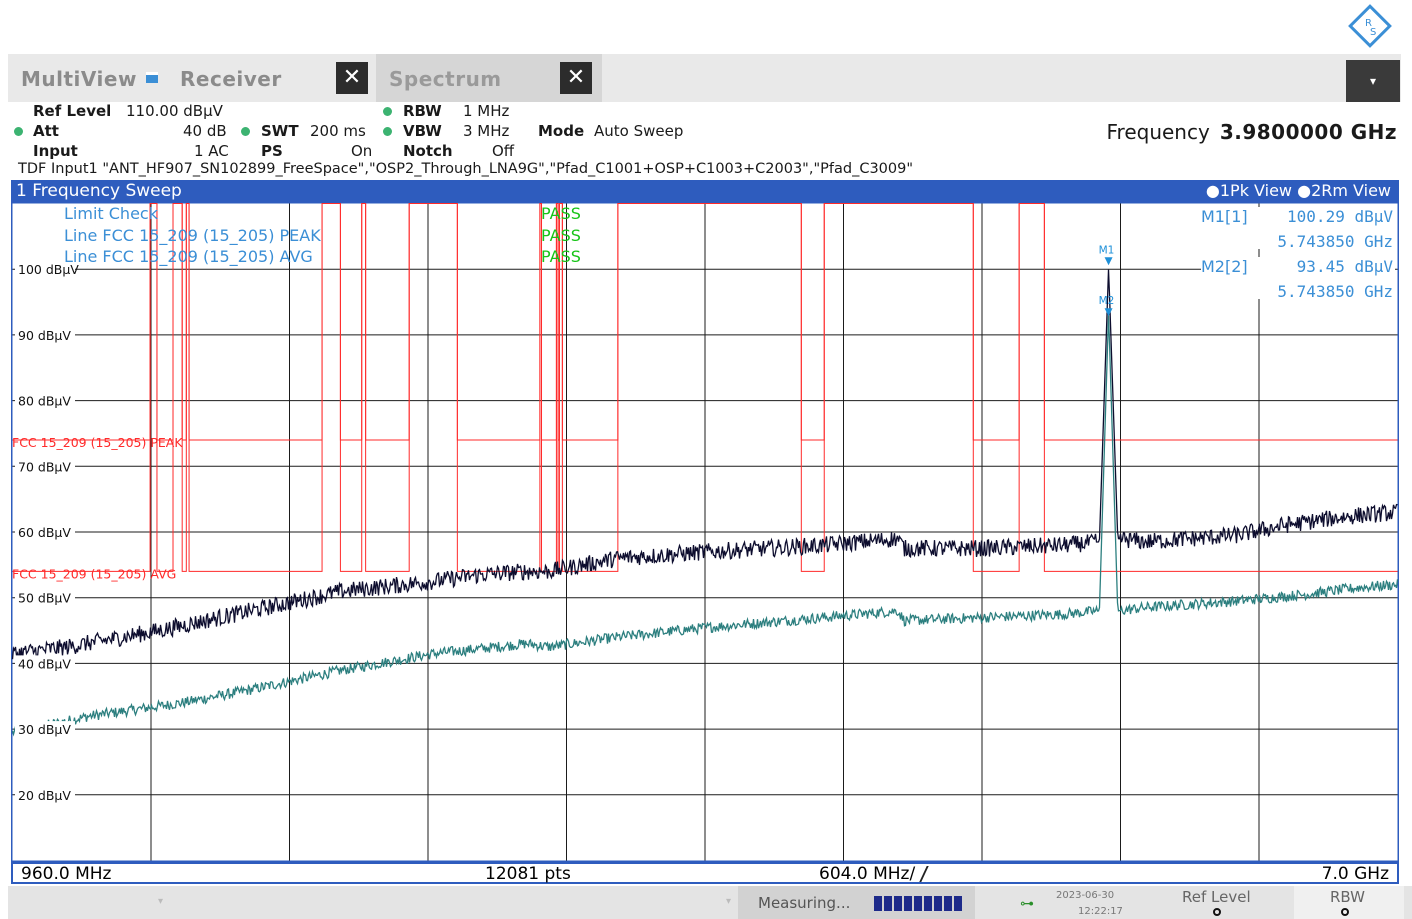  What do you see at coordinates (79, 79) in the screenshot?
I see `tab-multiview: MultiView` at bounding box center [79, 79].